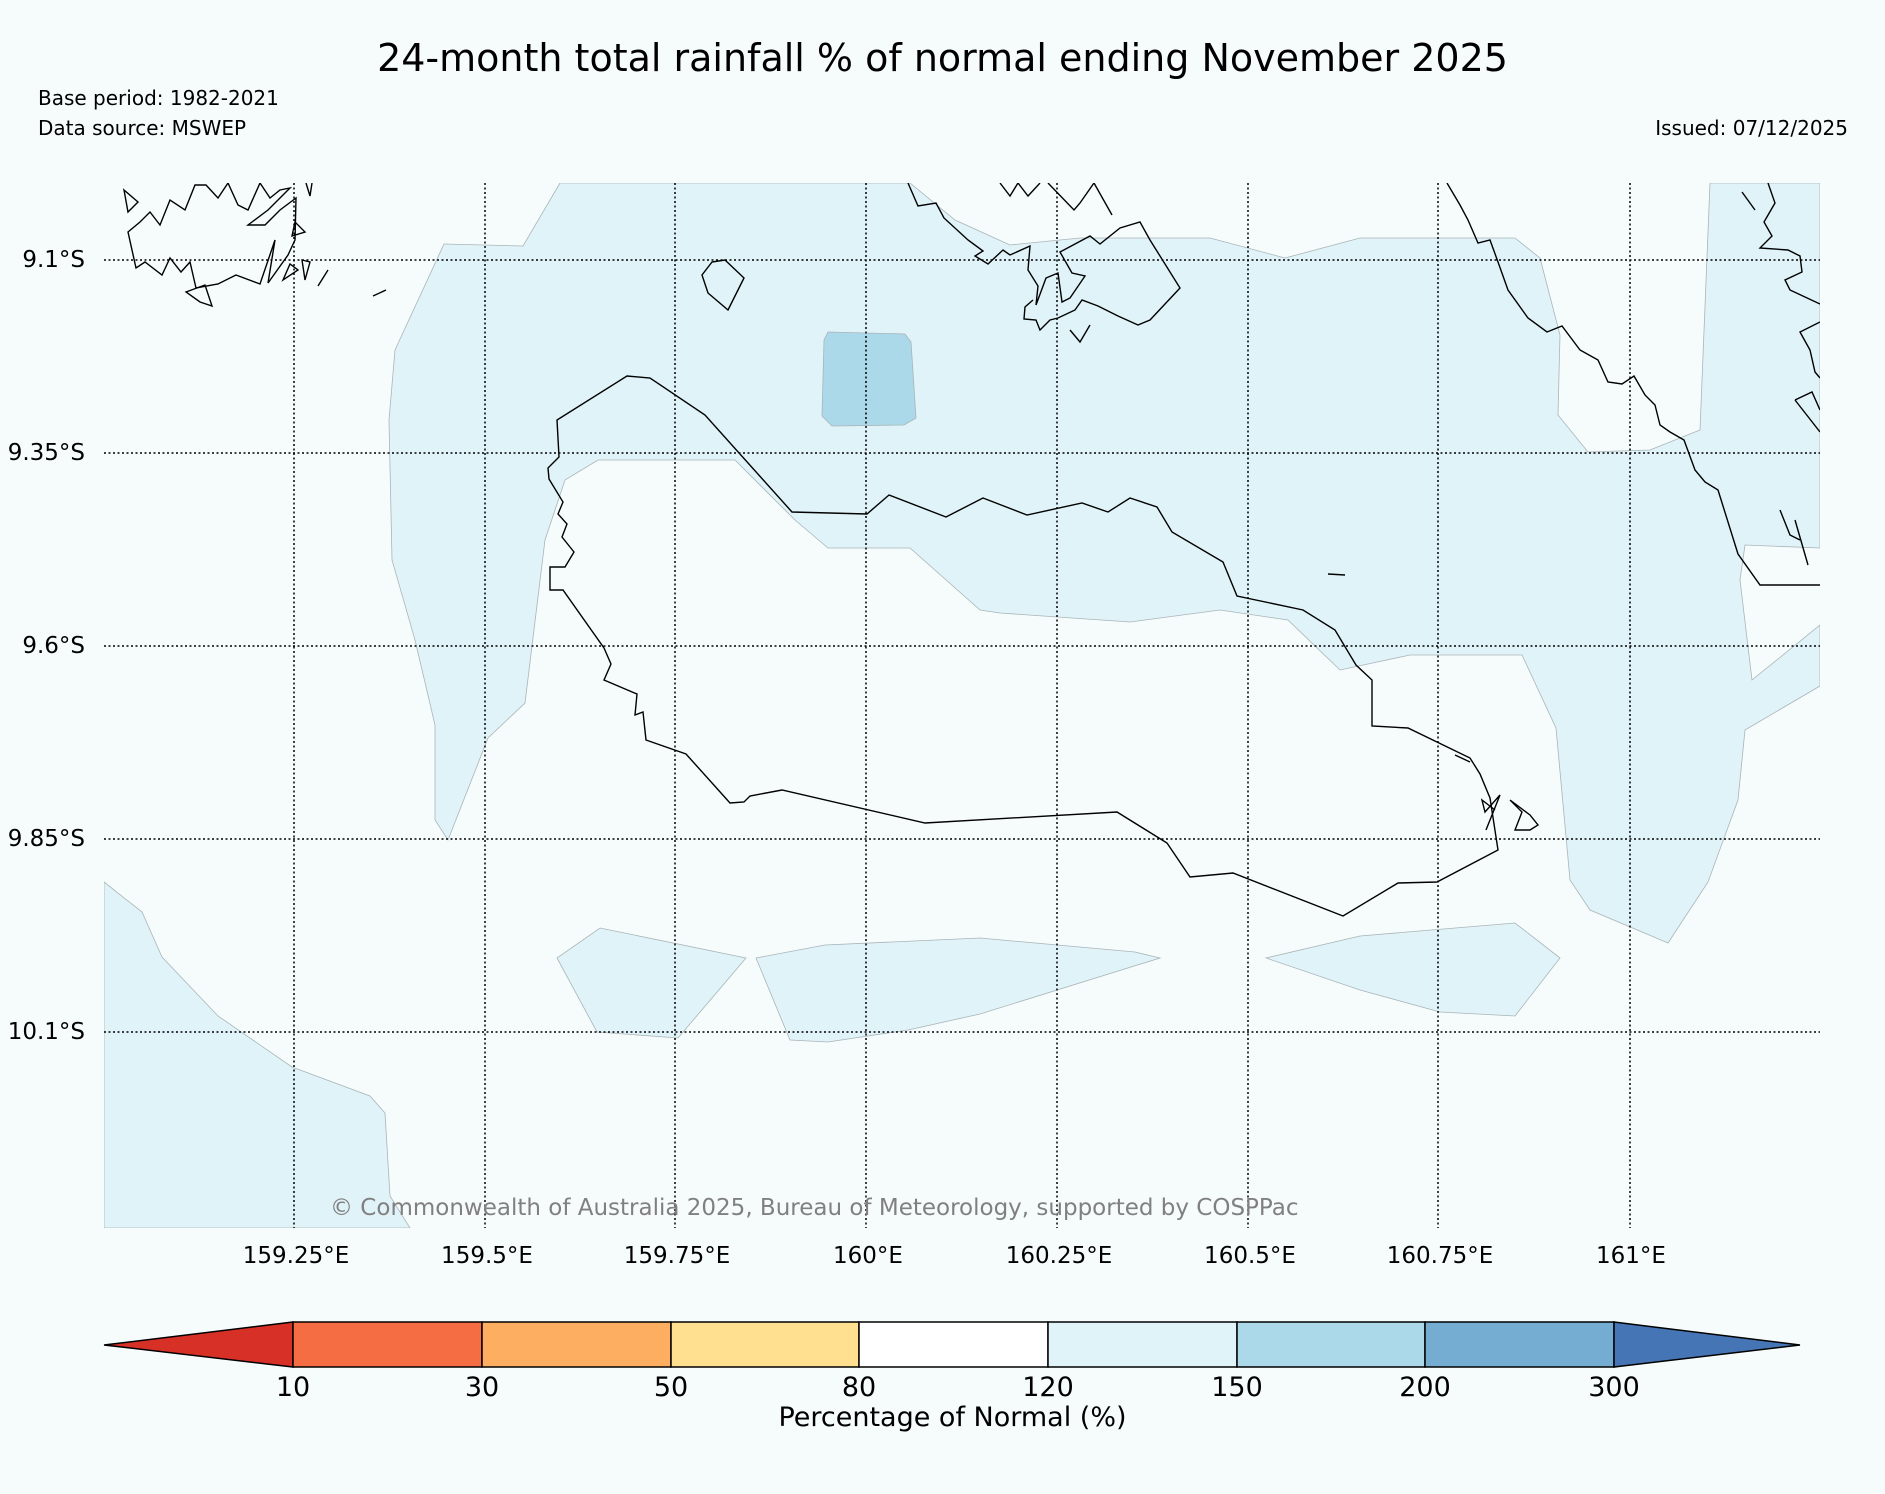  Describe the element at coordinates (379, 293) in the screenshot. I see `coastline-islet-f` at that location.